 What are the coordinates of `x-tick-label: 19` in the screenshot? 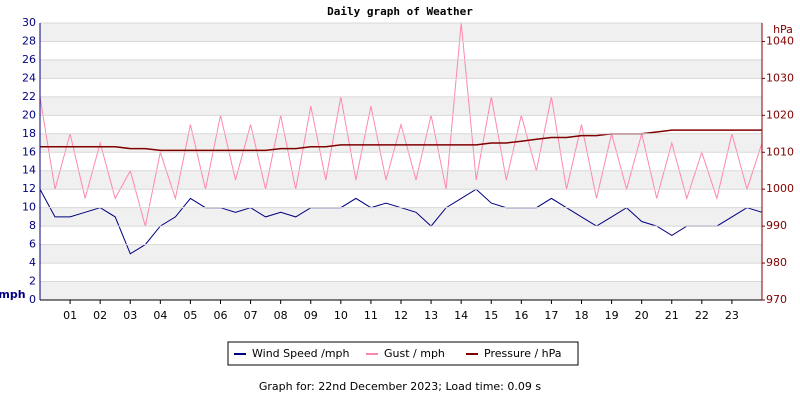 It's located at (612, 315).